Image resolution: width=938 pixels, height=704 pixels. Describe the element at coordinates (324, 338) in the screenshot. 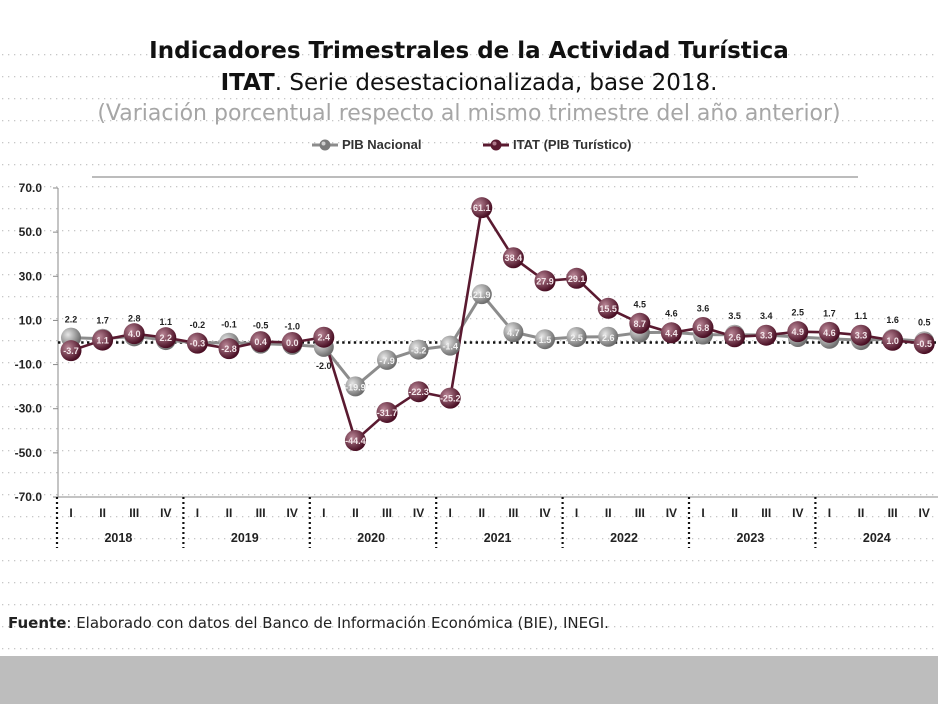

I see `itat-data-label: 2.4` at that location.